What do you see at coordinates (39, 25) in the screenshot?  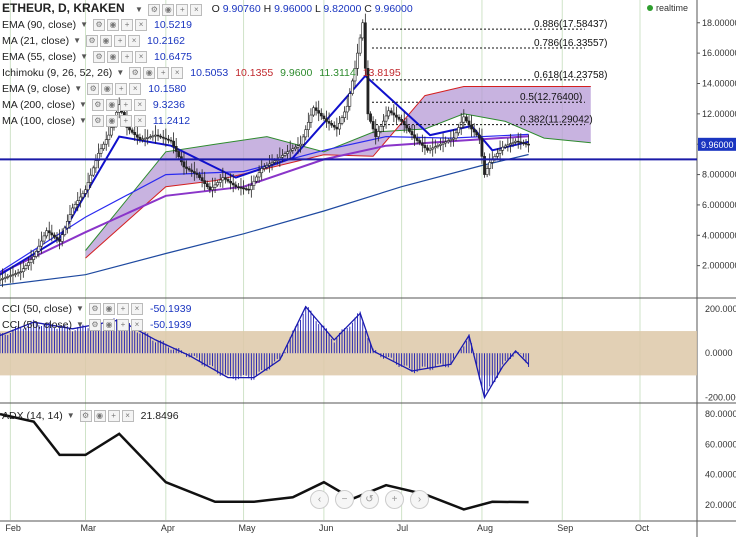 I see `indicator-name: EMA (90, close)` at bounding box center [39, 25].